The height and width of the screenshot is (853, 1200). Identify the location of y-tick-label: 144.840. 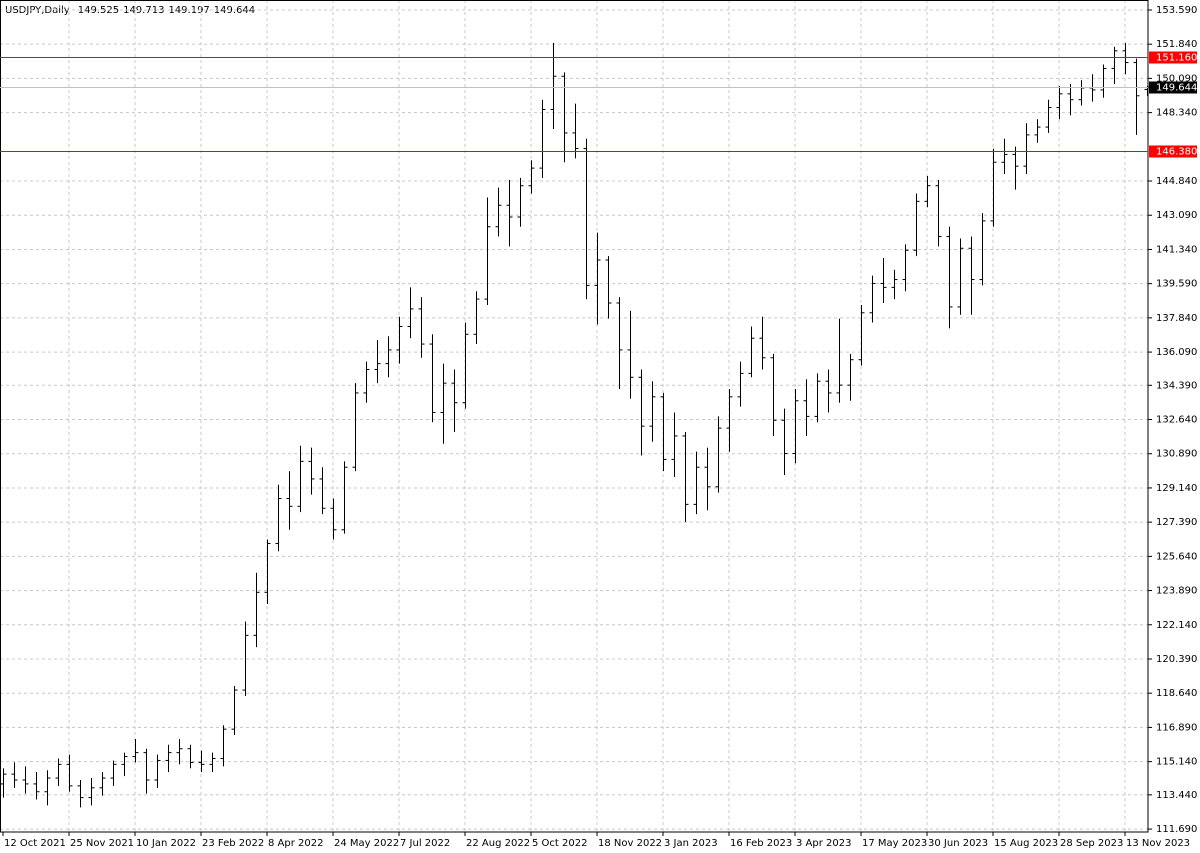
(1176, 181).